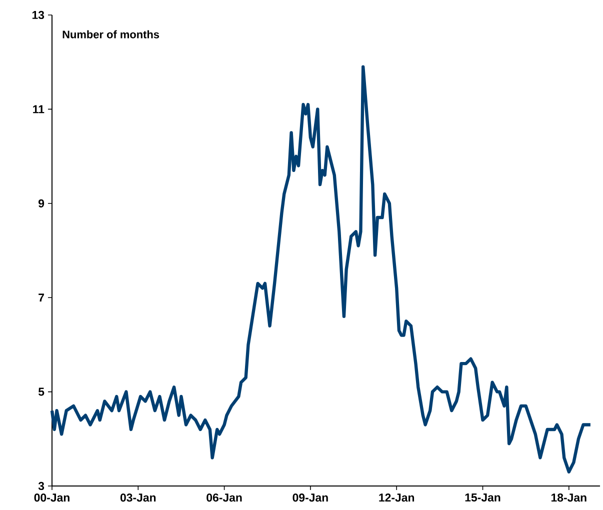  What do you see at coordinates (38, 15) in the screenshot?
I see `y-tick-label: 13` at bounding box center [38, 15].